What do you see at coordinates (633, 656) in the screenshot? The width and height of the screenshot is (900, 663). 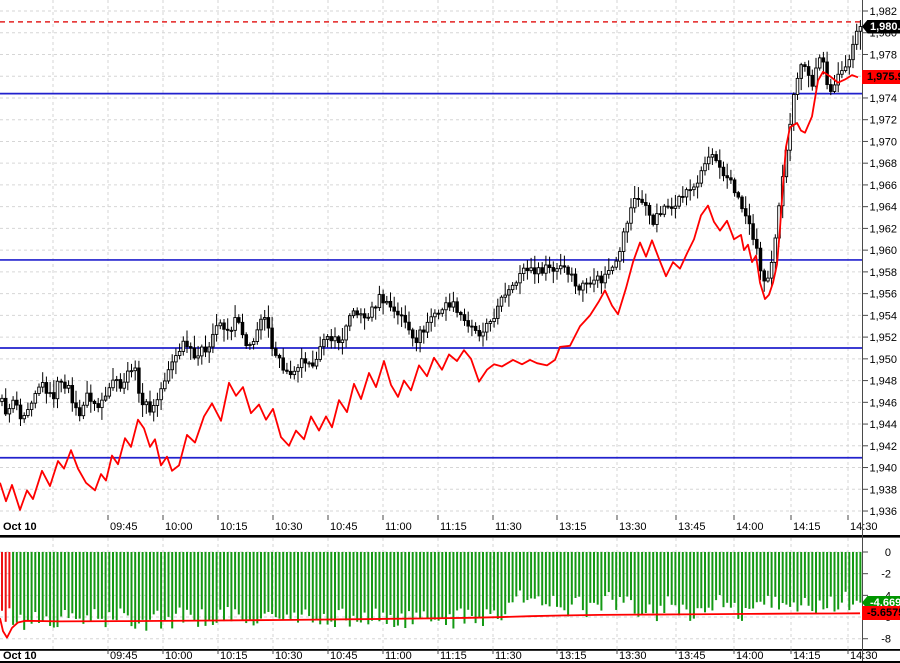 I see `time-tick-label: 13:30` at bounding box center [633, 656].